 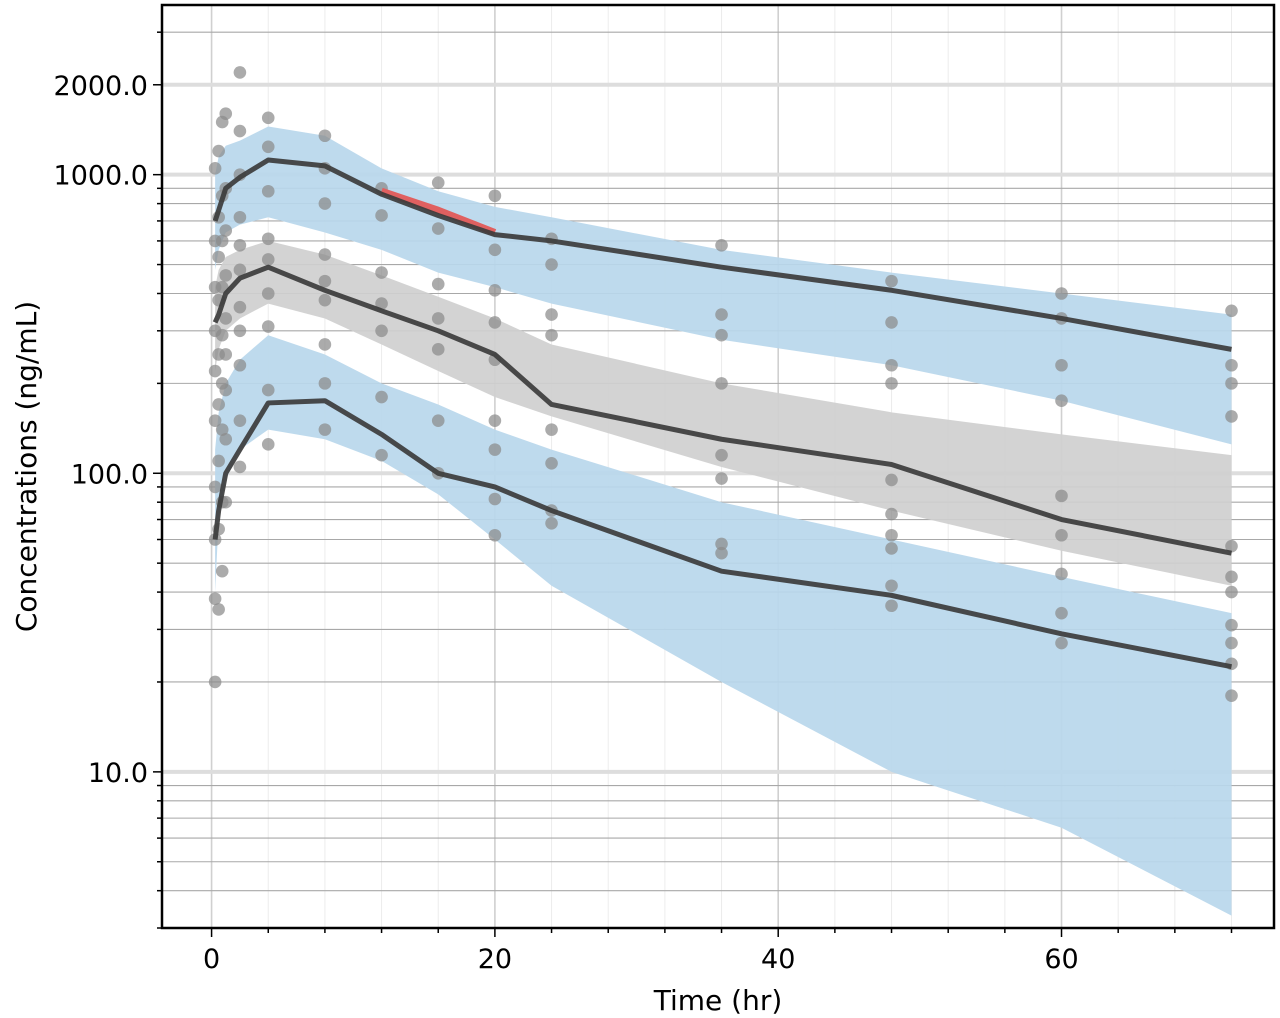 What do you see at coordinates (778, 959) in the screenshot?
I see `x-tick-label: 40` at bounding box center [778, 959].